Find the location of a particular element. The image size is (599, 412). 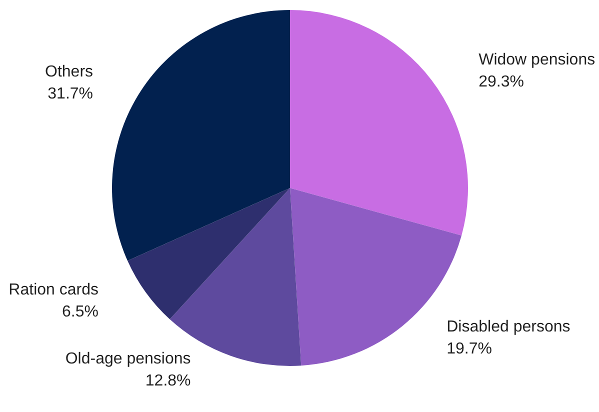

data-label: 6.5% is located at coordinates (80, 311).